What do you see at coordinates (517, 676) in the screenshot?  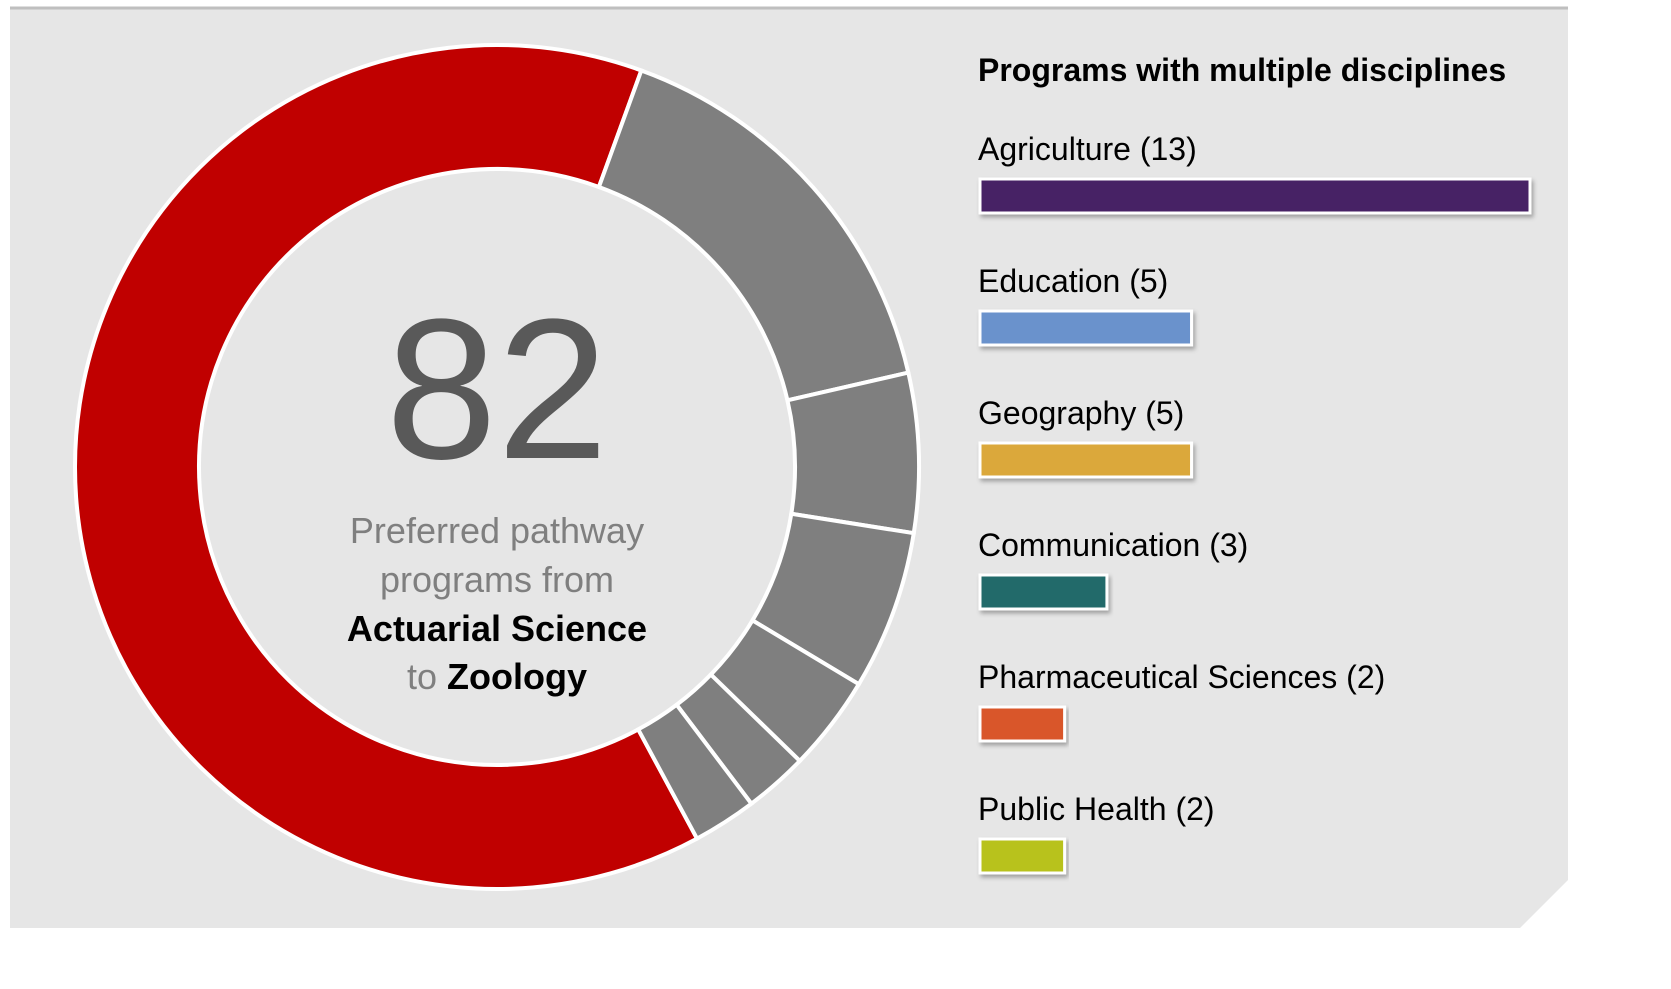 I see `to-name: Zoology` at bounding box center [517, 676].